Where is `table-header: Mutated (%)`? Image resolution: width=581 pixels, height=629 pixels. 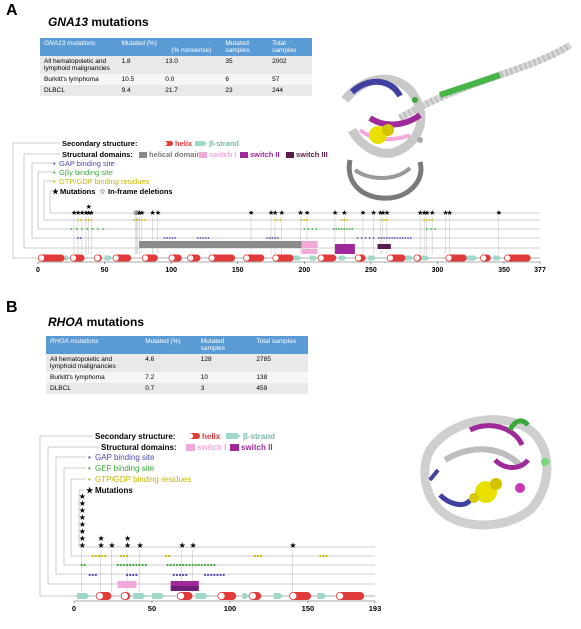
table-header: Mutated (%) is located at coordinates (139, 47).